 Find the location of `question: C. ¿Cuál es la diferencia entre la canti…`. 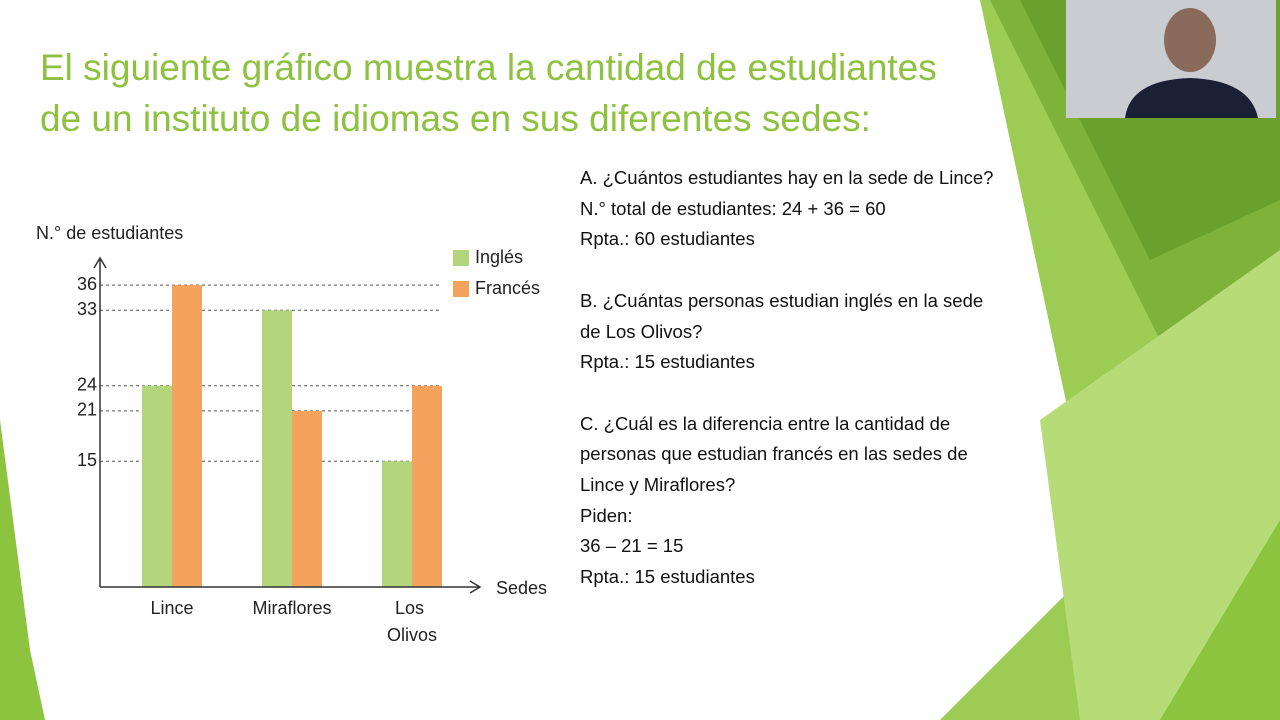

question: C. ¿Cuál es la diferencia entre la canti… is located at coordinates (790, 501).